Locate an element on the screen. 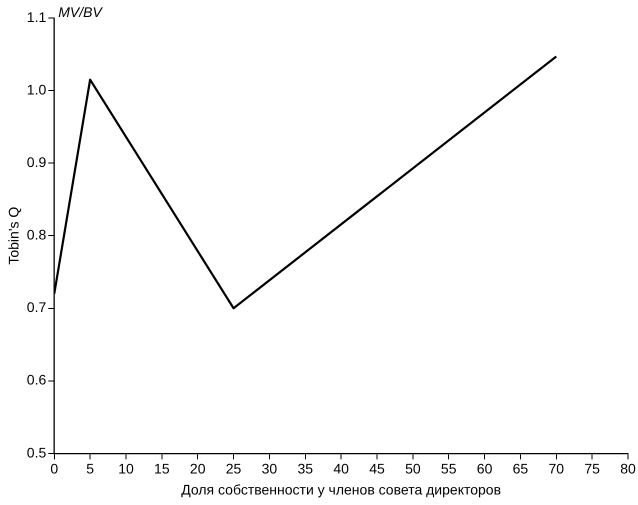  x-axis-title: Доля собственности у членов совета директоров is located at coordinates (341, 489).